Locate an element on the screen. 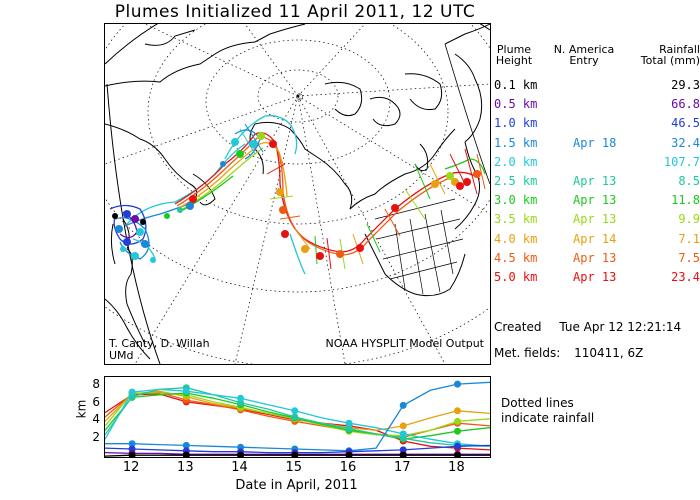 This screenshot has height=500, width=700. entry-date: Apr 18 is located at coordinates (595, 142).